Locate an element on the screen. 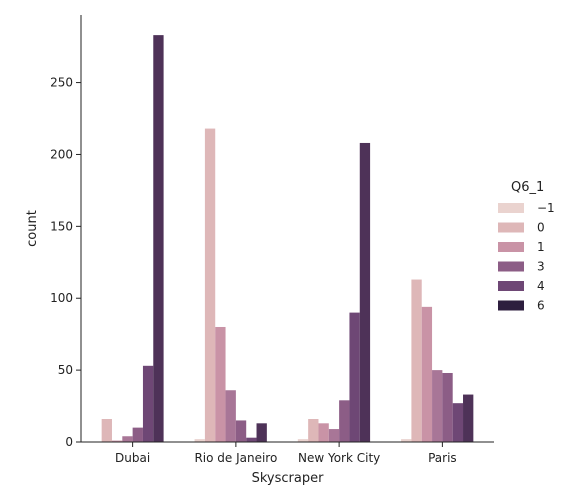 This screenshot has width=570, height=500. legend-label: 4 is located at coordinates (541, 286).